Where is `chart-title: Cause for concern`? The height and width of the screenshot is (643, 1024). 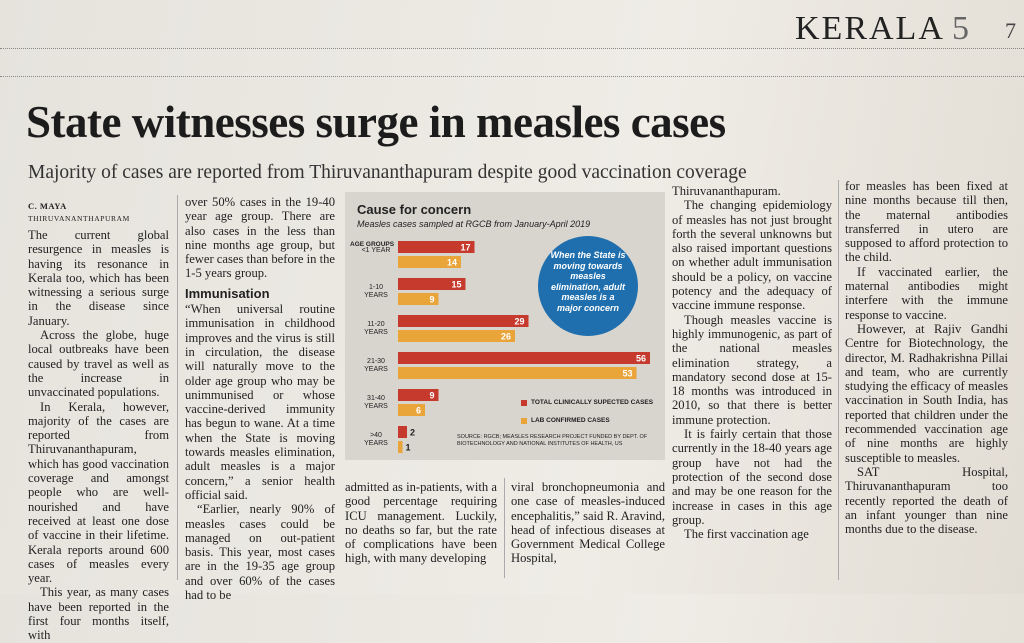 chart-title: Cause for concern is located at coordinates (414, 209).